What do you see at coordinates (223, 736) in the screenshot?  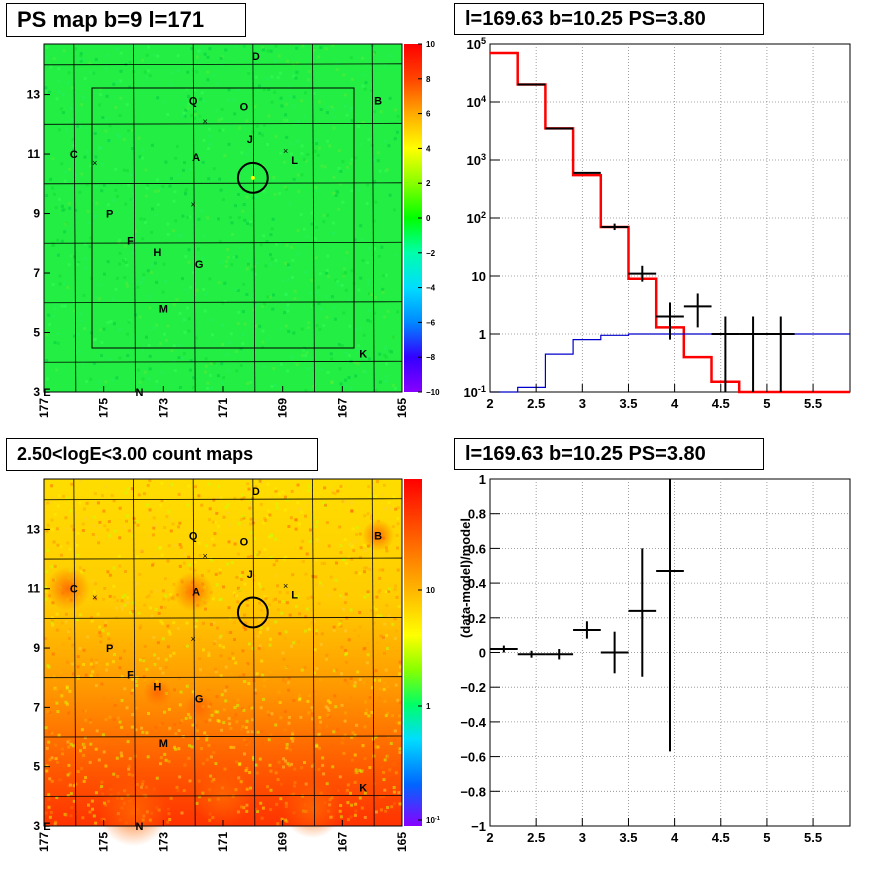 I see `grid-parallel` at bounding box center [223, 736].